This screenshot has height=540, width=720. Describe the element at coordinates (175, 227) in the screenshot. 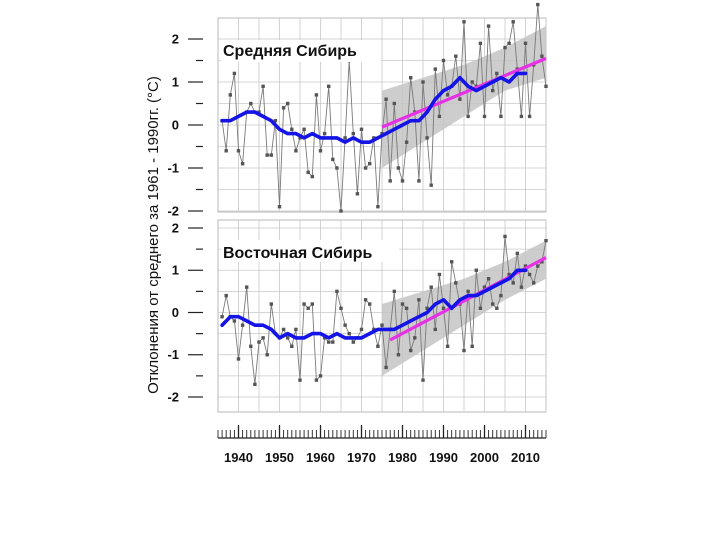

I see `y-tick-label: 2` at that location.